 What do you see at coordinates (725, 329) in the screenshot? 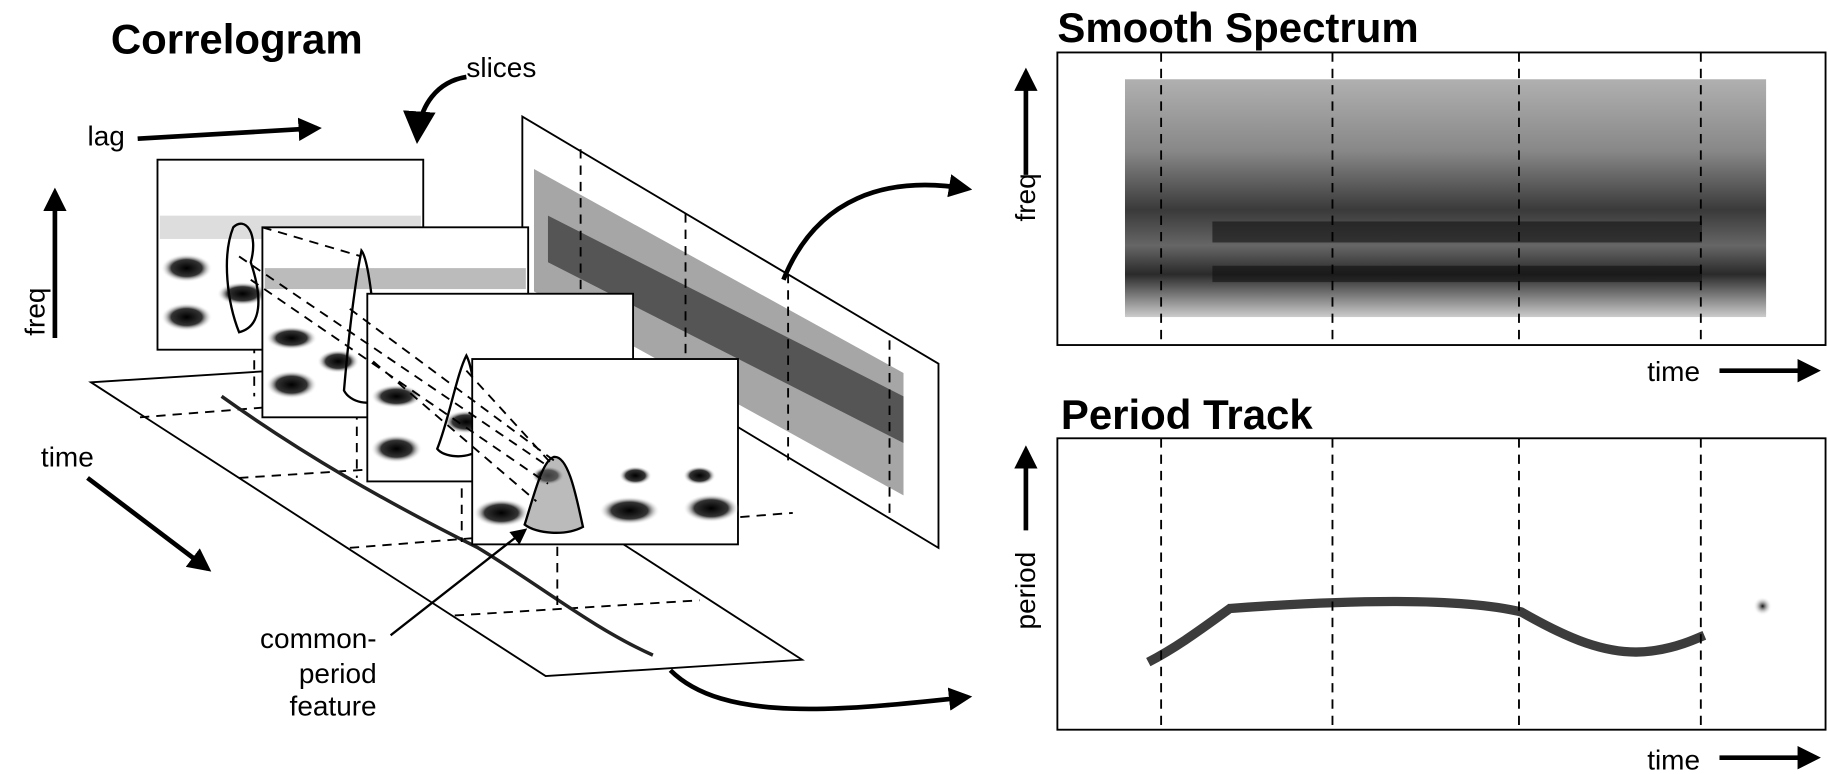
I see `plane` at bounding box center [725, 329].